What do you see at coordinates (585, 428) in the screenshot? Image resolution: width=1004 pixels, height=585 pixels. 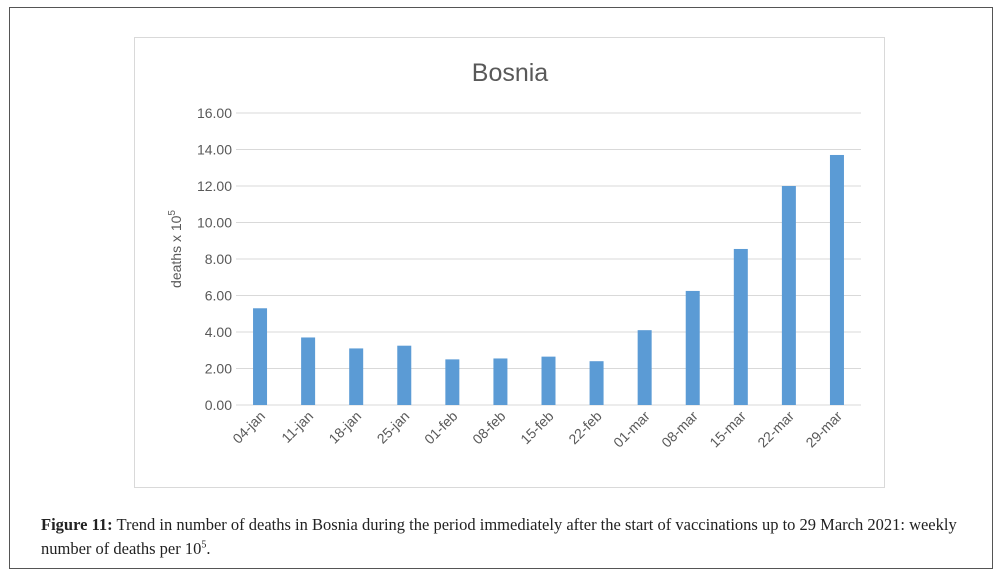 I see `x-tick-label: 22-feb` at bounding box center [585, 428].